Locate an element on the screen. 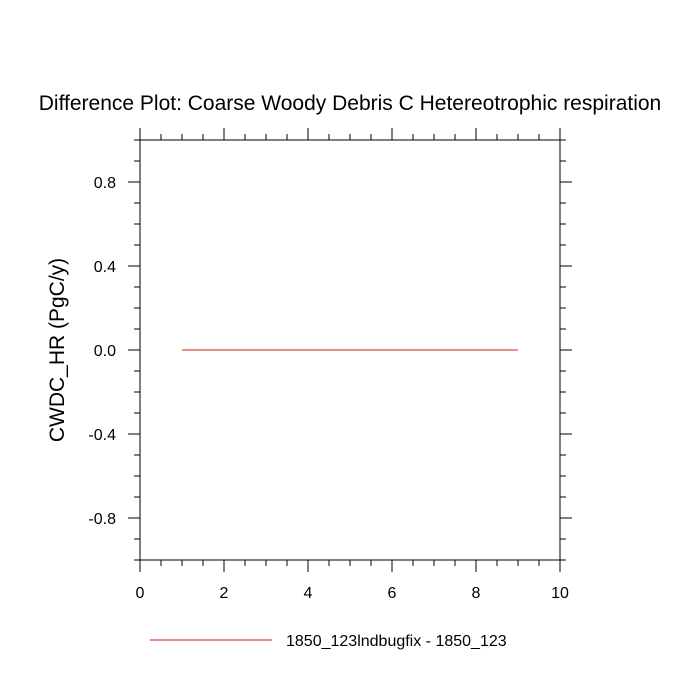 The height and width of the screenshot is (700, 700). legend: 1850_123lndbugfix - 1850_123 is located at coordinates (328, 641).